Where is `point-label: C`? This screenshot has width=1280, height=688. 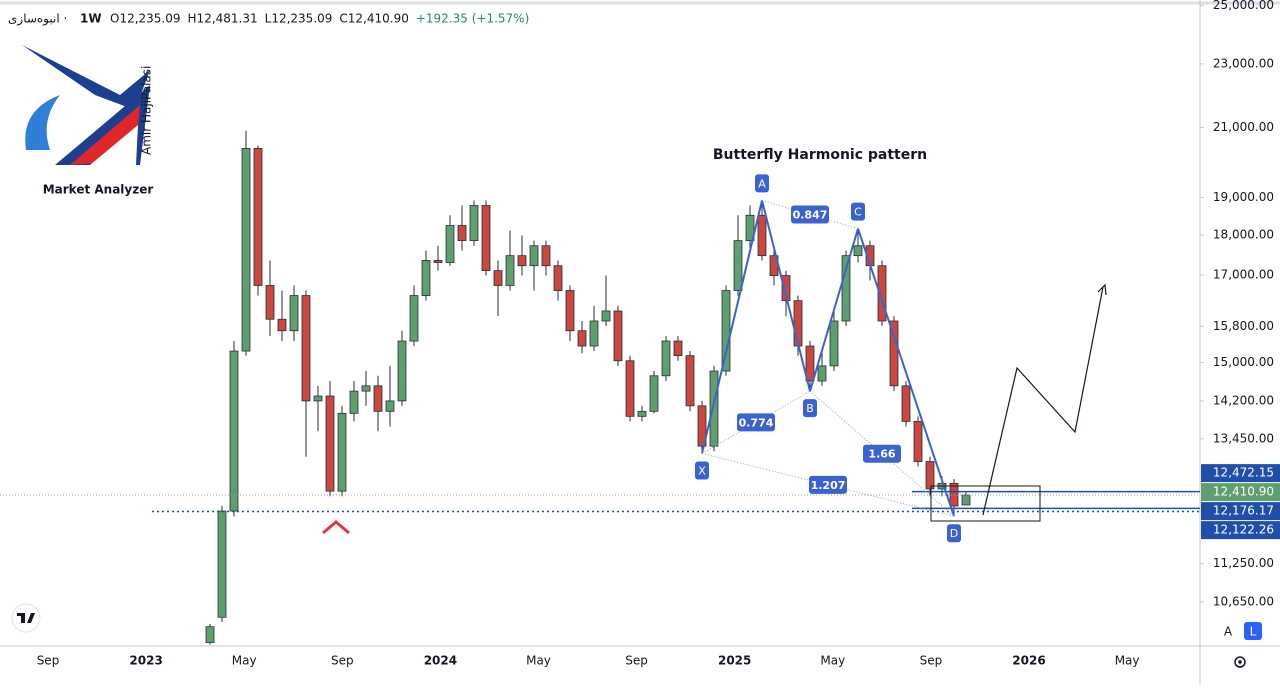 point-label: C is located at coordinates (858, 212).